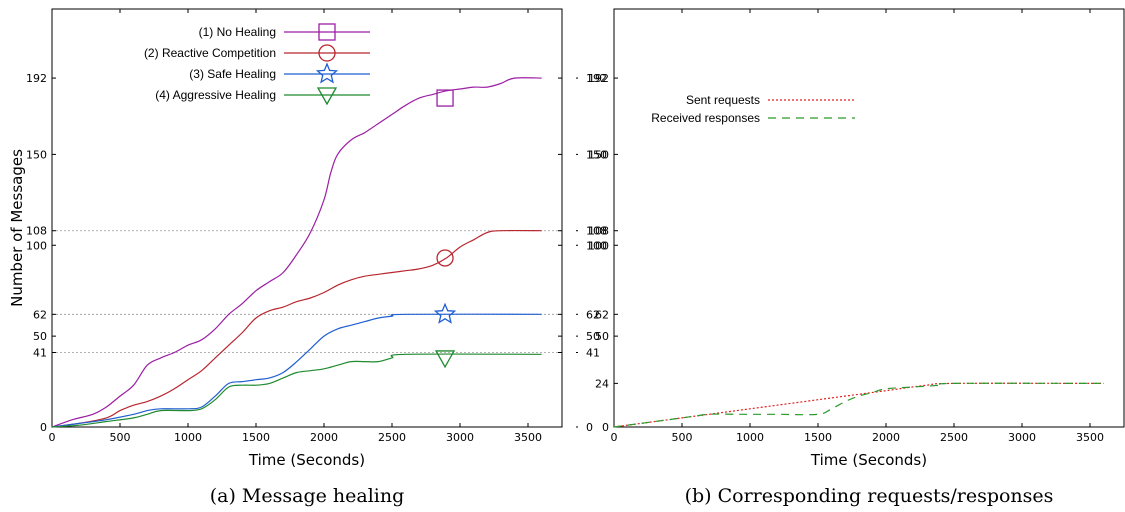 This screenshot has width=1125, height=512. I want to click on legend-label-3: (3) Safe Healing, so click(232, 74).